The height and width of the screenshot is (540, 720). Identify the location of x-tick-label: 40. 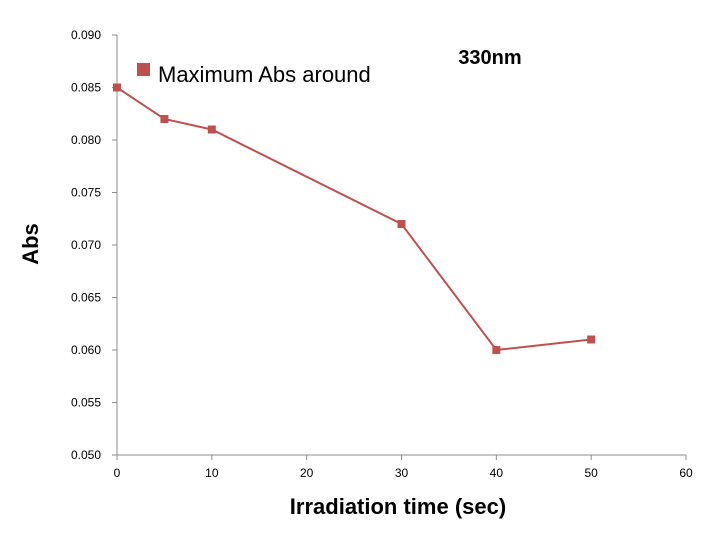
(497, 473).